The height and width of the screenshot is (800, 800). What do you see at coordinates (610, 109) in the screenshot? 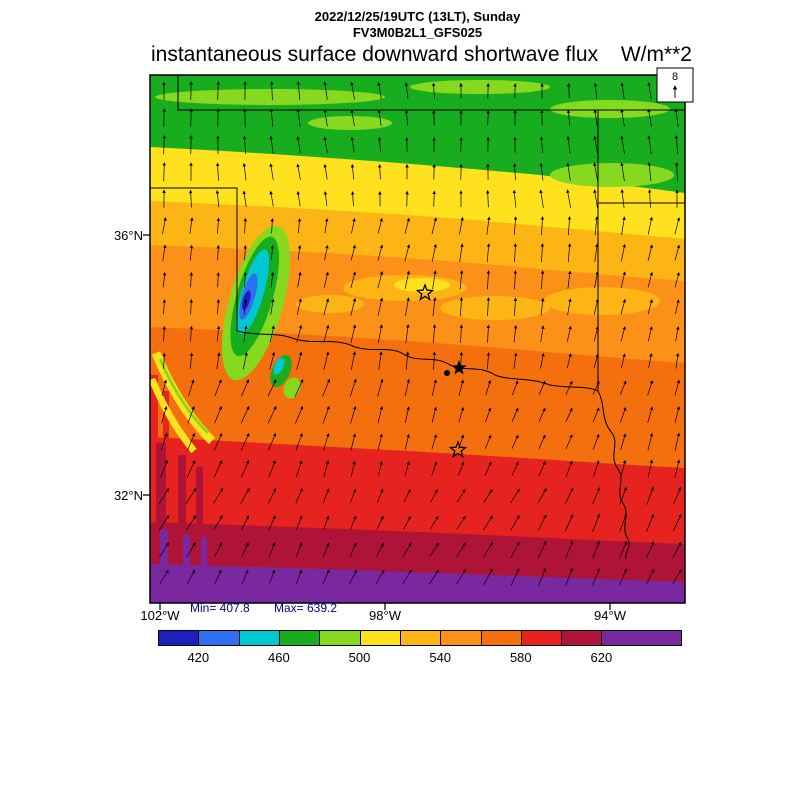
I see `light-green-patch` at bounding box center [610, 109].